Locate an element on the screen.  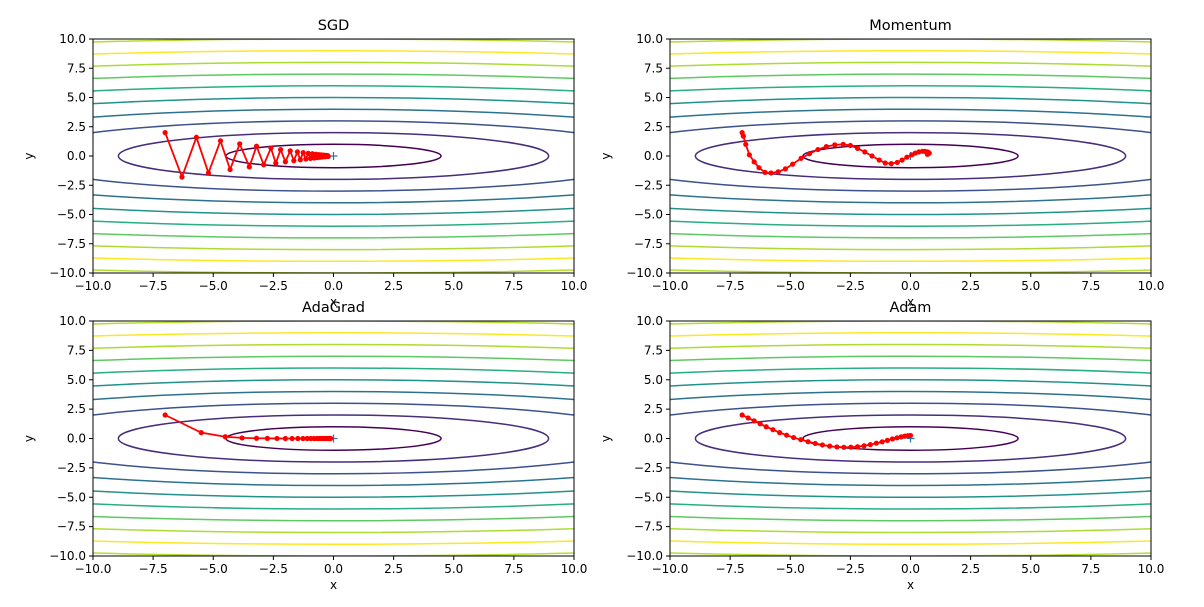
y-tick-label: 7.5 is located at coordinates (653, 68).